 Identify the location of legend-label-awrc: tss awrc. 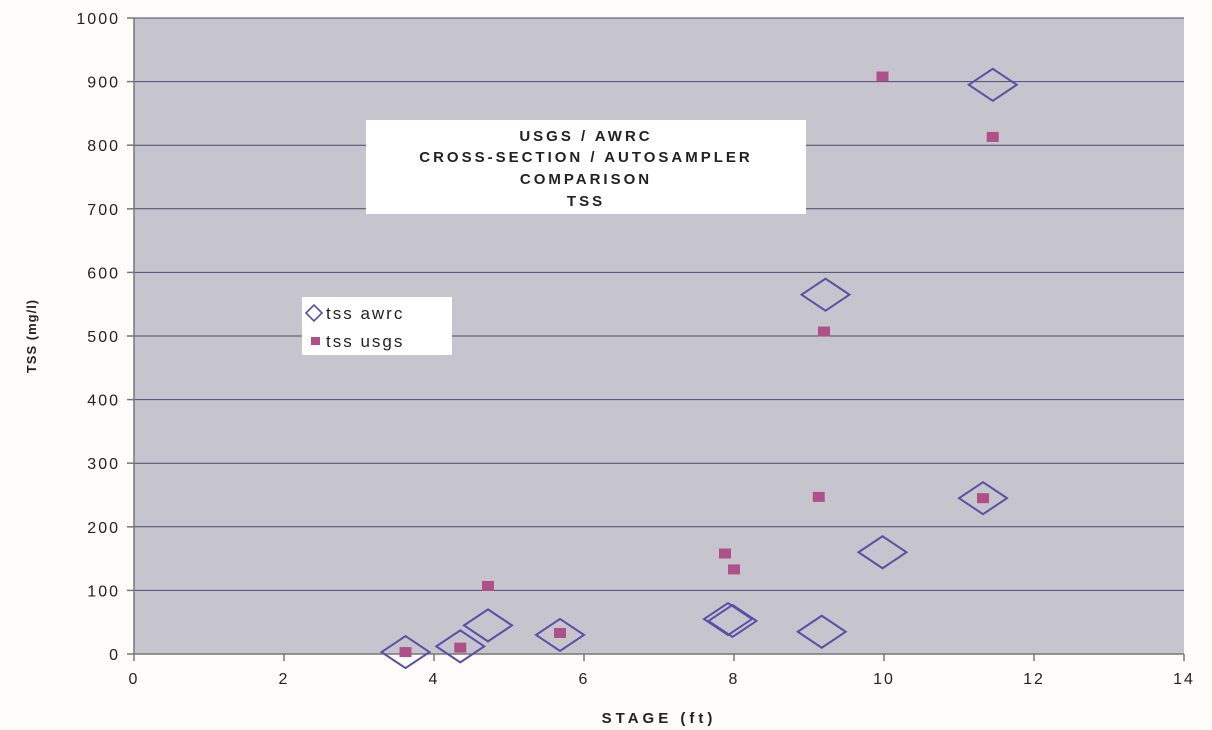
(365, 313).